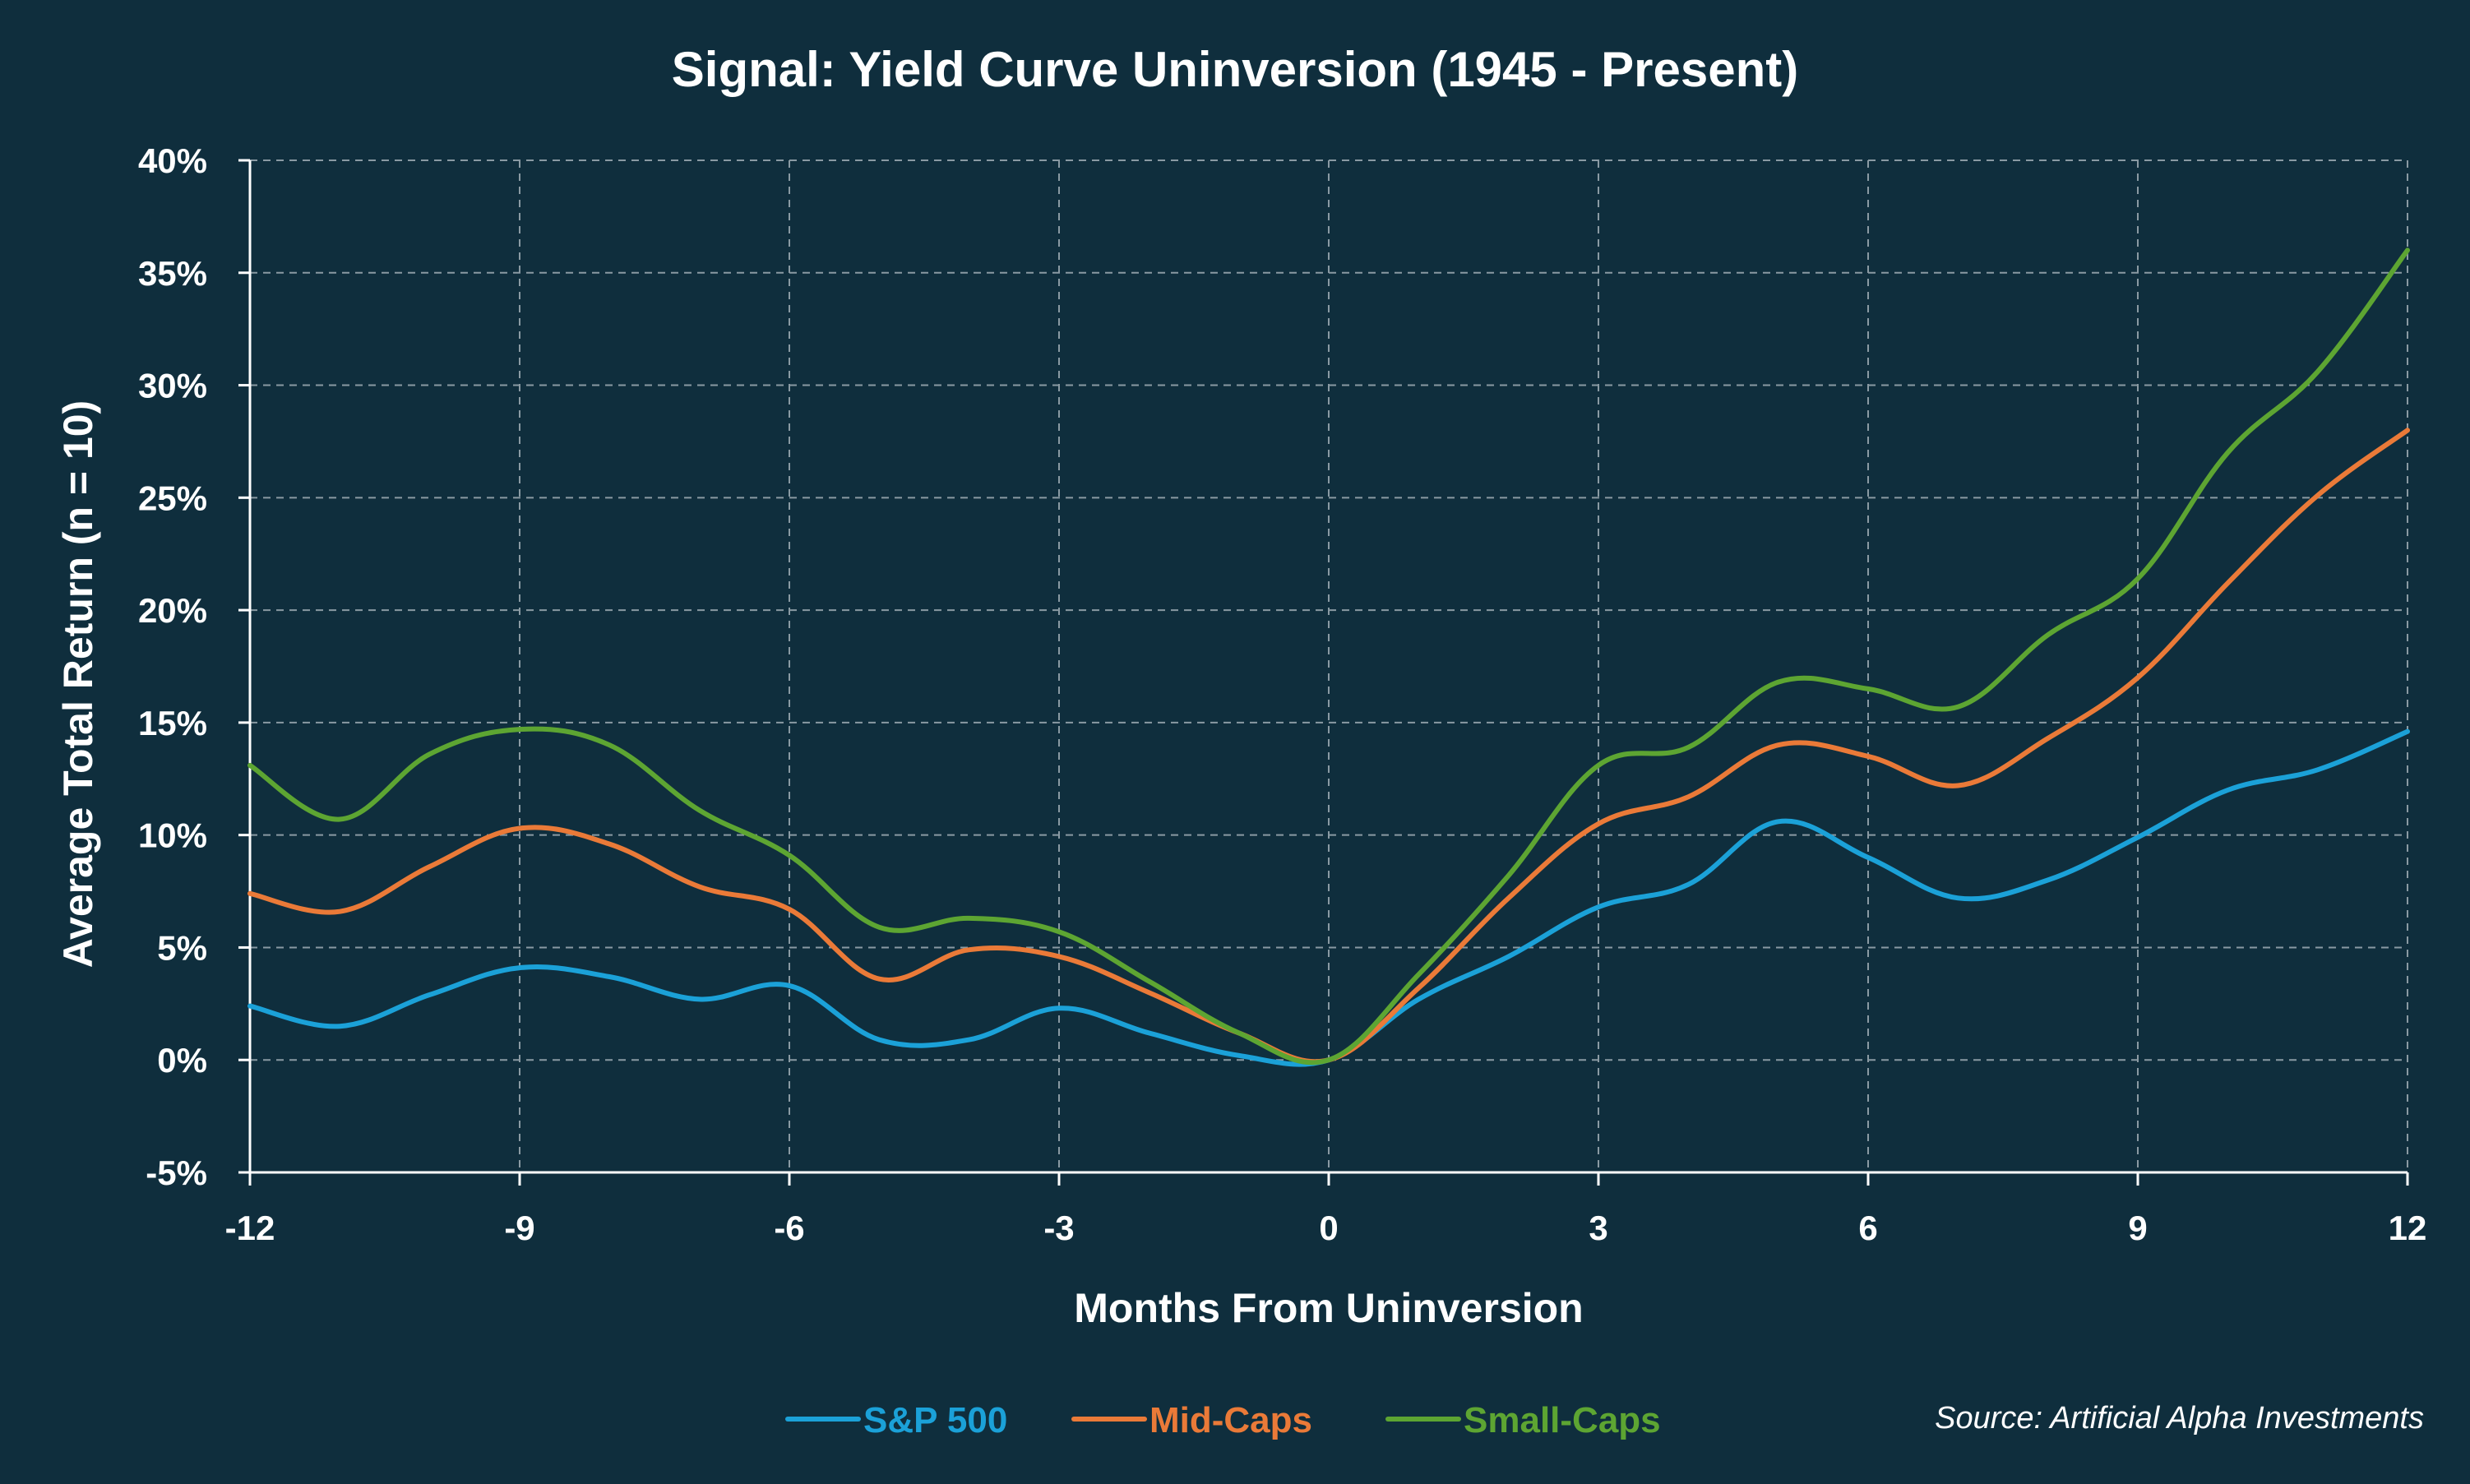 The width and height of the screenshot is (2470, 1484). Describe the element at coordinates (78, 684) in the screenshot. I see `y-axis-label: Average Total Return (n = 10)` at that location.